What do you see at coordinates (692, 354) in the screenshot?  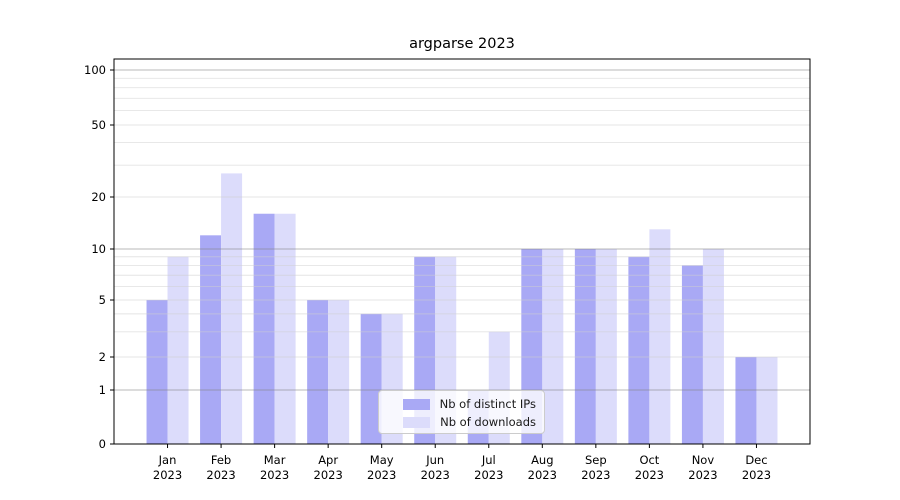 I see `bar-distinct-ips-nov` at bounding box center [692, 354].